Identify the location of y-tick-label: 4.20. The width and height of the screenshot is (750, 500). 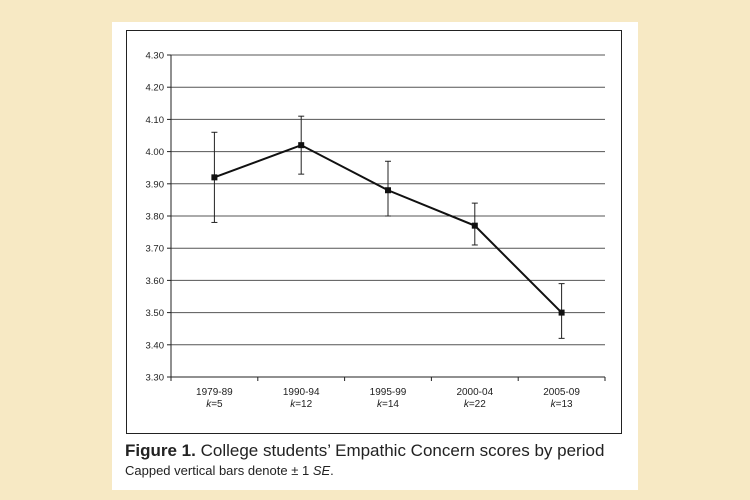
(155, 88).